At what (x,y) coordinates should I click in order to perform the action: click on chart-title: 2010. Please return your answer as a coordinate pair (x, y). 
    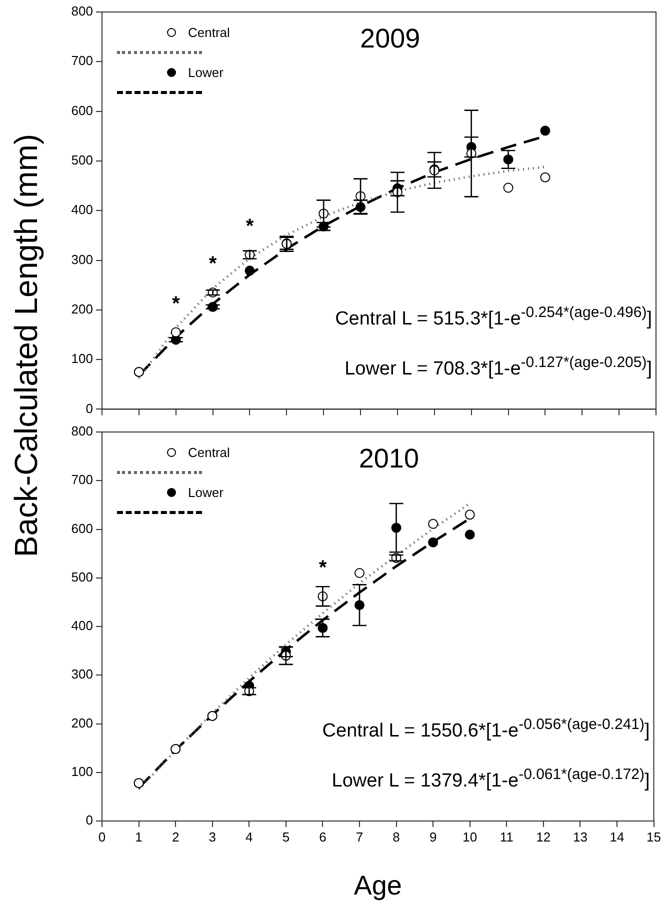
    Looking at the image, I should click on (388, 458).